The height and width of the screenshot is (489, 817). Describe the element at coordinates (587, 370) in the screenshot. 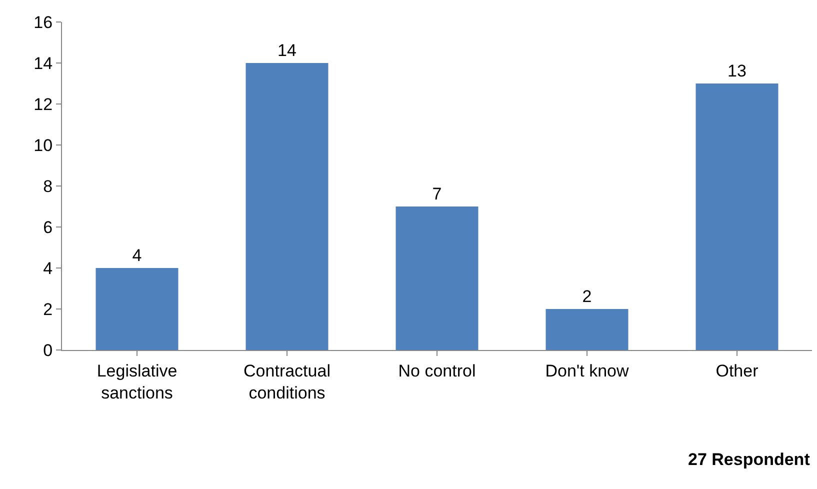

I see `x-tick-label: Don't know` at that location.